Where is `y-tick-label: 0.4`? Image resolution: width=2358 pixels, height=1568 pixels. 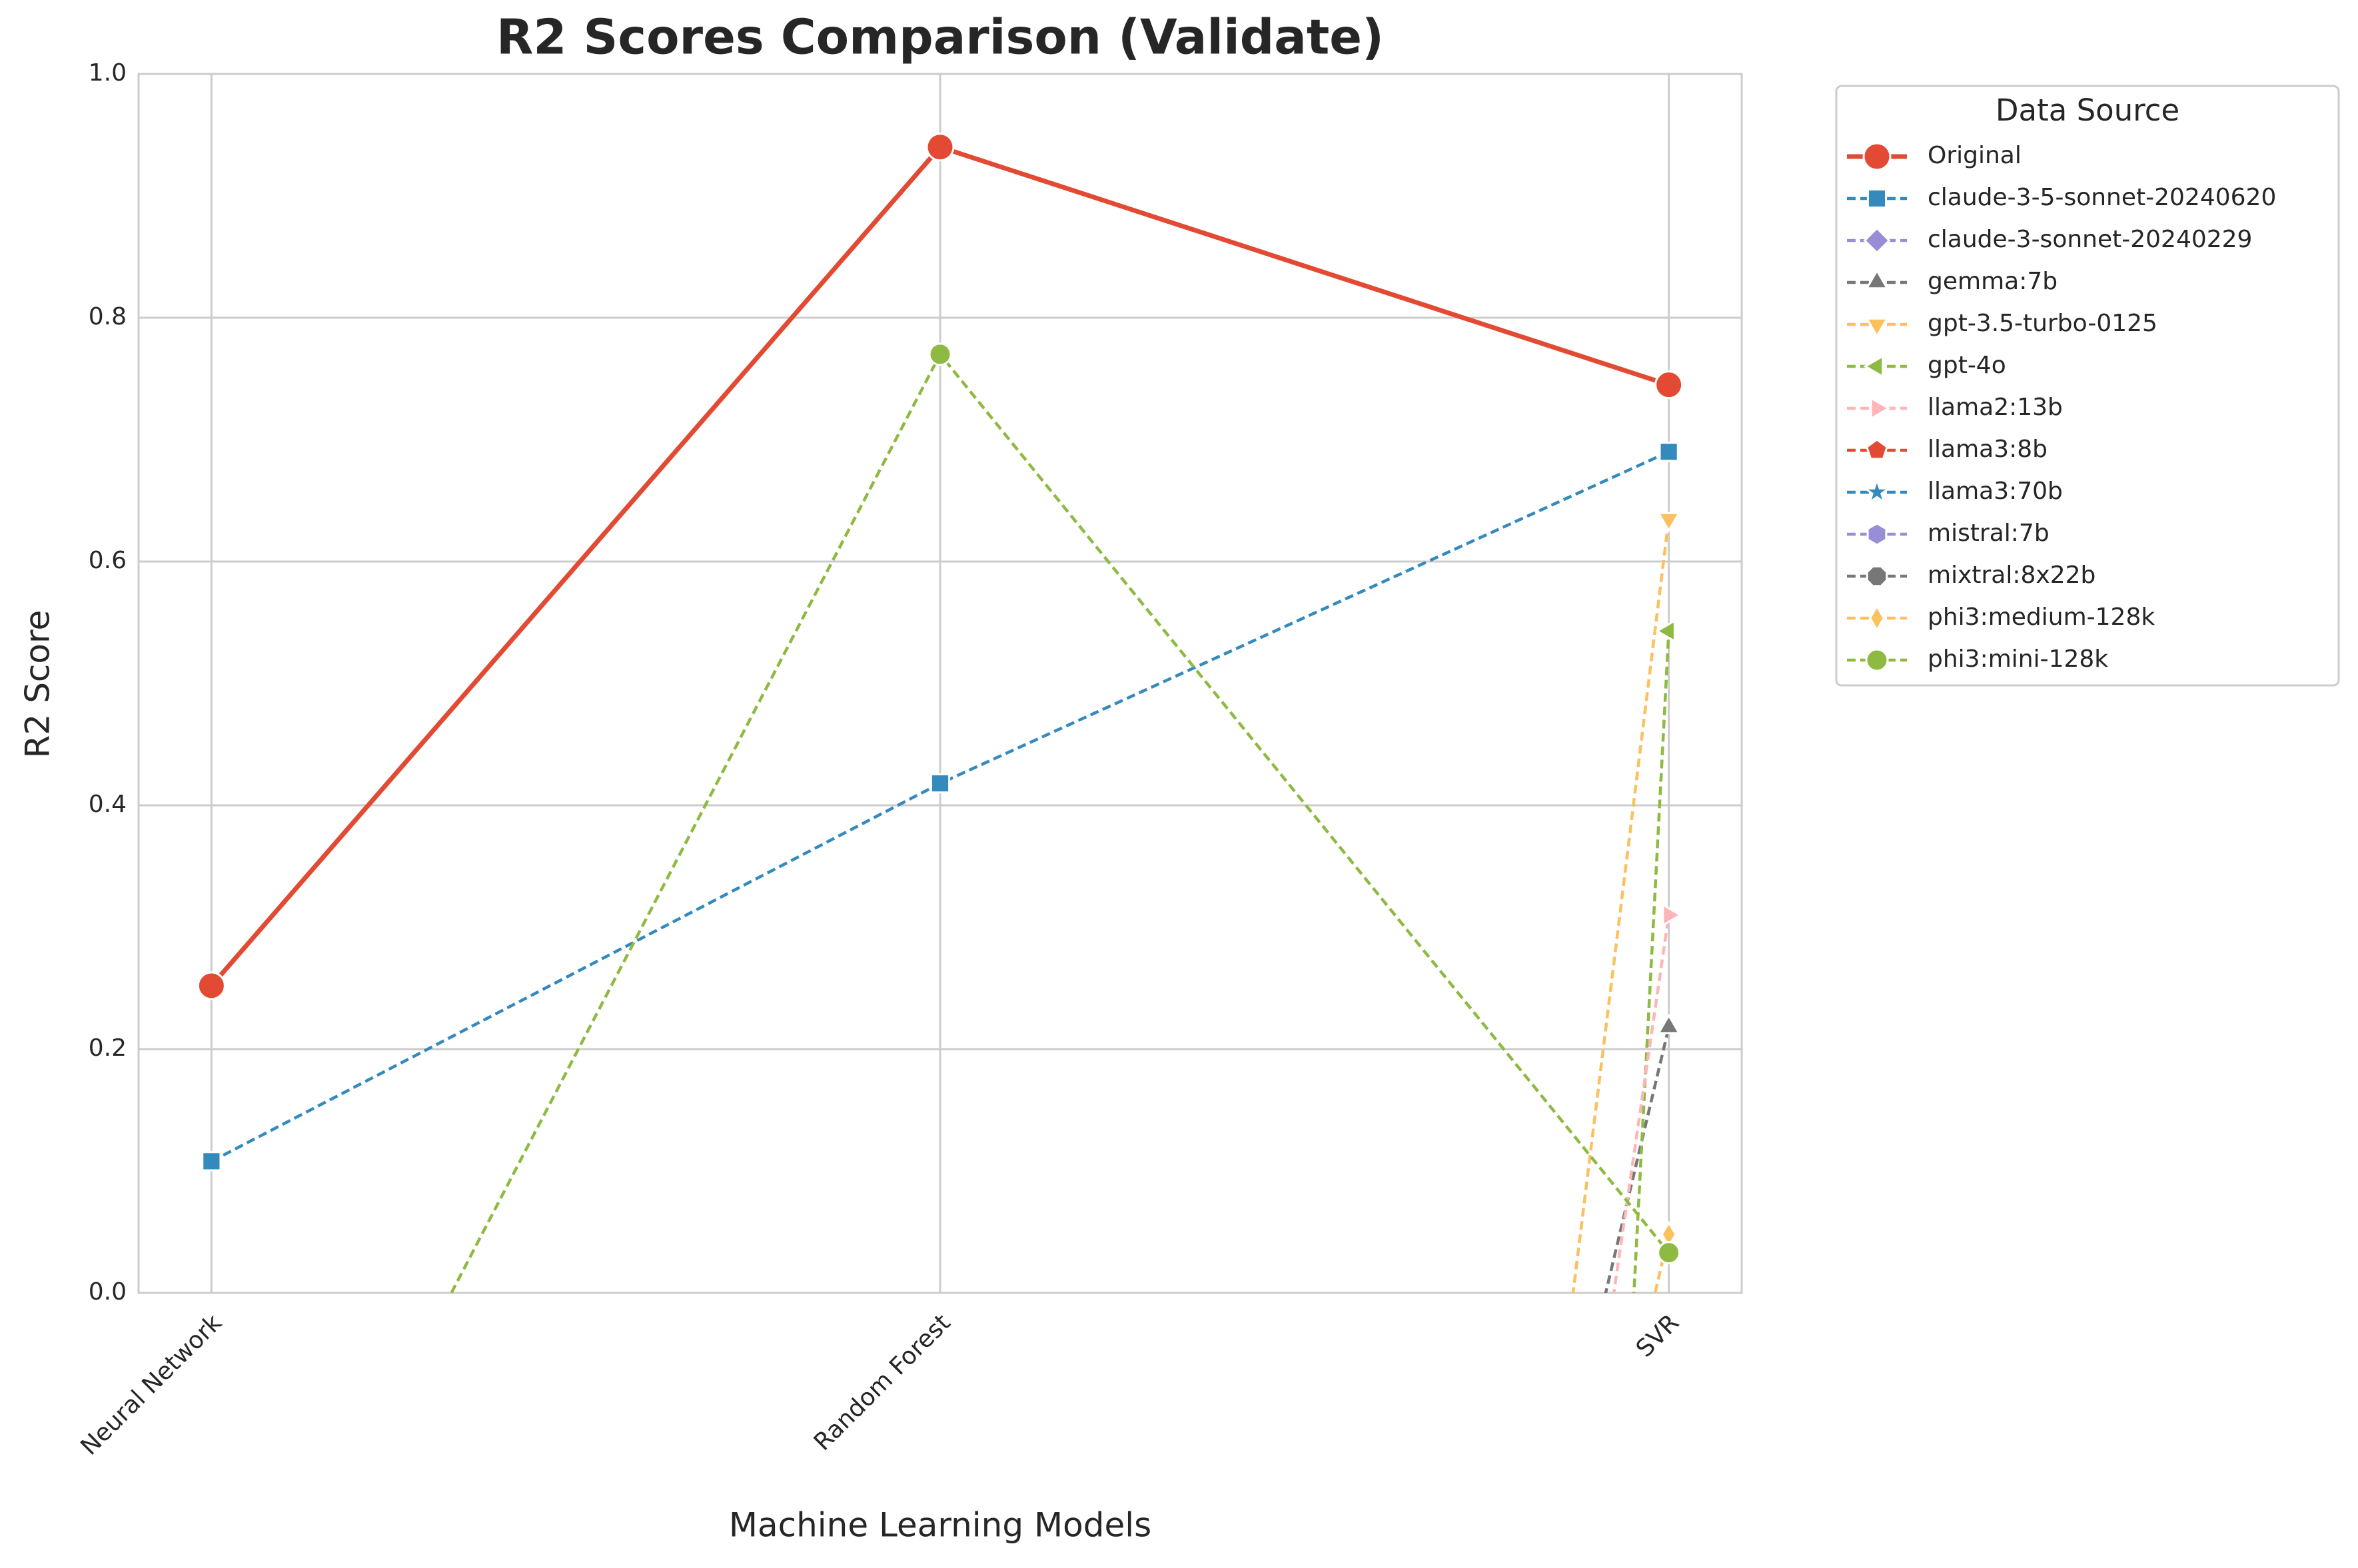
y-tick-label: 0.4 is located at coordinates (108, 804).